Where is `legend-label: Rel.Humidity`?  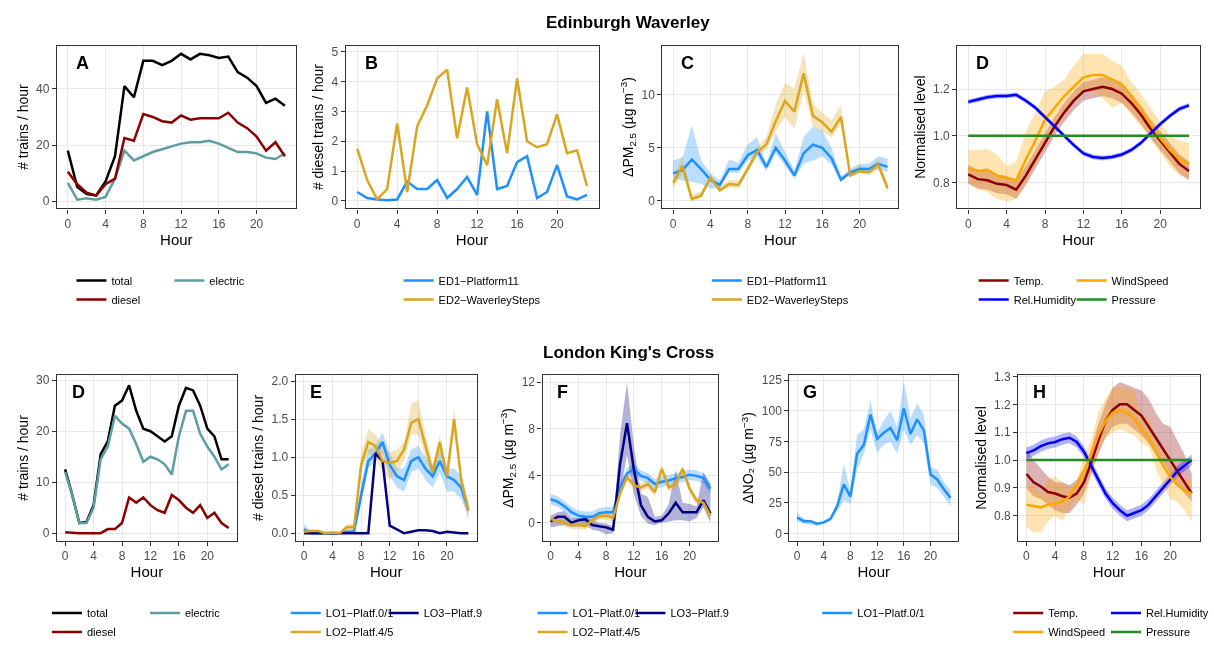 legend-label: Rel.Humidity is located at coordinates (1177, 613).